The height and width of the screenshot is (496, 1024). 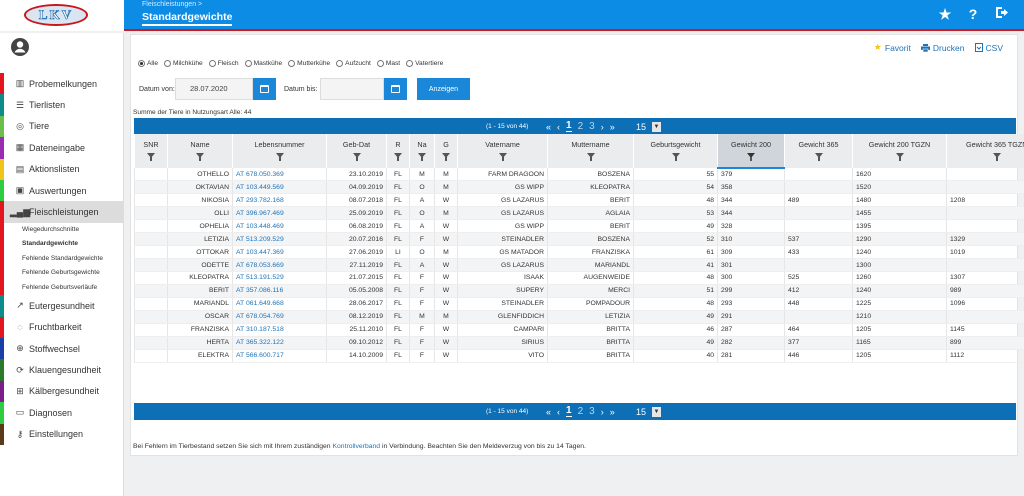 I want to click on sidebar-item-probemelkungen: ▥ Probemelkungen, so click(x=62, y=84).